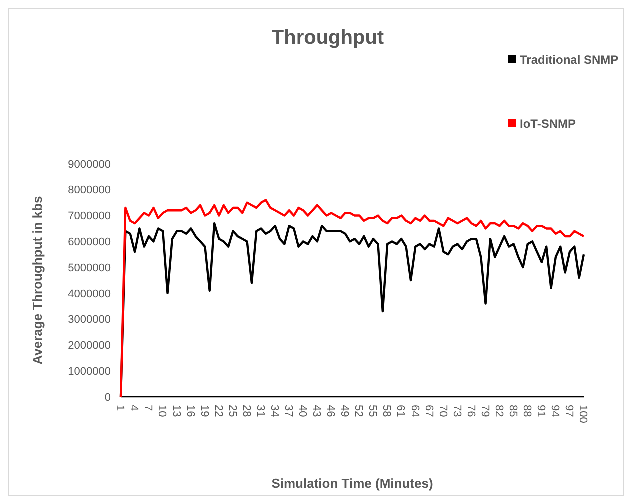 The height and width of the screenshot is (504, 632). Describe the element at coordinates (204, 411) in the screenshot. I see `x-tick-label: 19` at that location.